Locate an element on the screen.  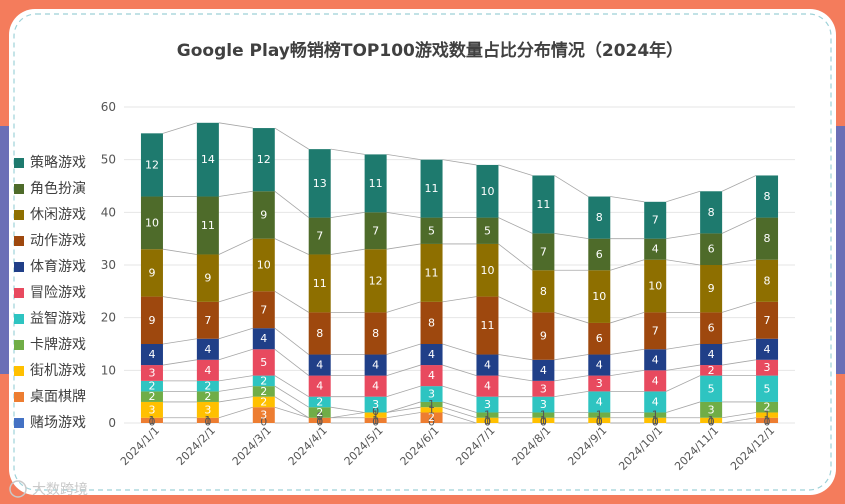
data-label: 12 is located at coordinates (264, 159).